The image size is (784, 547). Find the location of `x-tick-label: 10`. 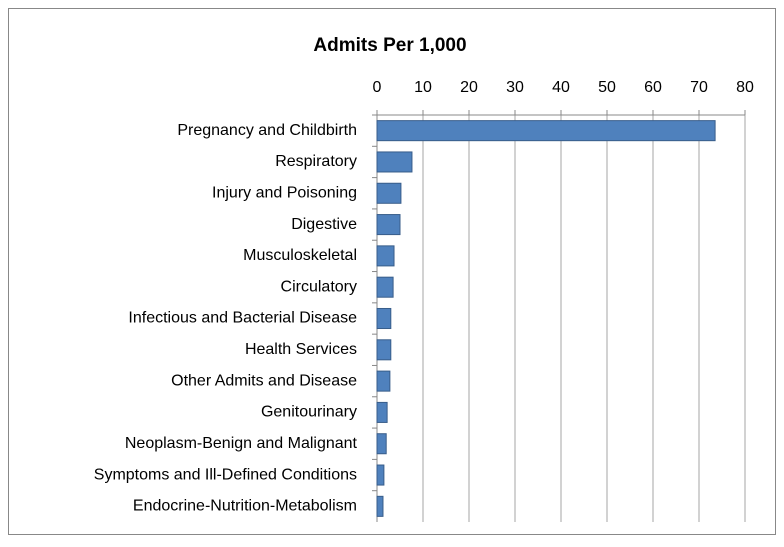

x-tick-label: 10 is located at coordinates (423, 87).